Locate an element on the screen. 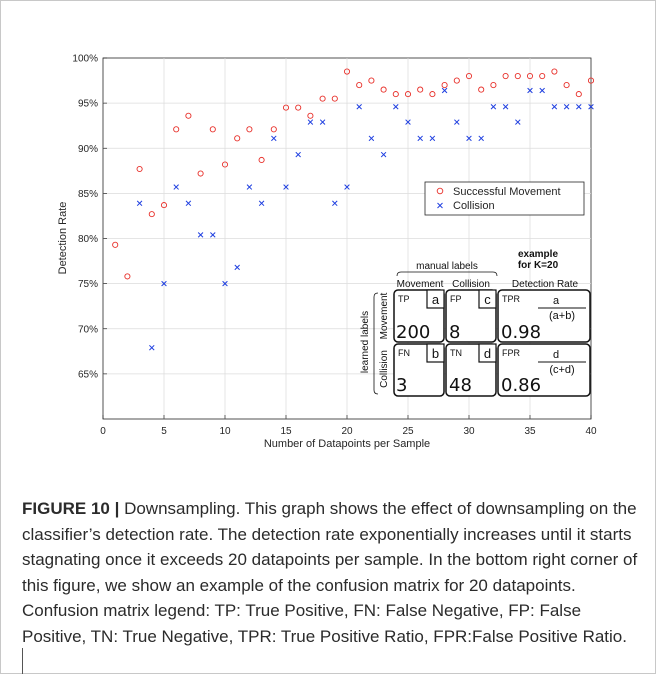 The width and height of the screenshot is (656, 674). legend: Successful Movement Collision is located at coordinates (504, 198).